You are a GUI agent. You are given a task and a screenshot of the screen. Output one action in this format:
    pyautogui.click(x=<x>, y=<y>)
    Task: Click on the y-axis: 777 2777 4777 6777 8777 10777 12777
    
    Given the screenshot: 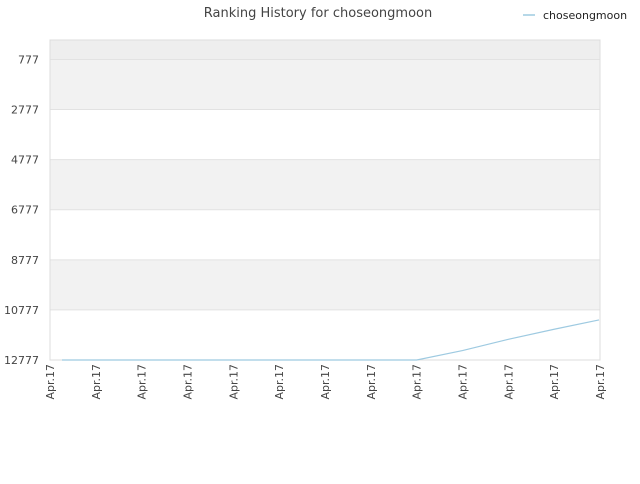 What is the action you would take?
    pyautogui.click(x=21, y=210)
    